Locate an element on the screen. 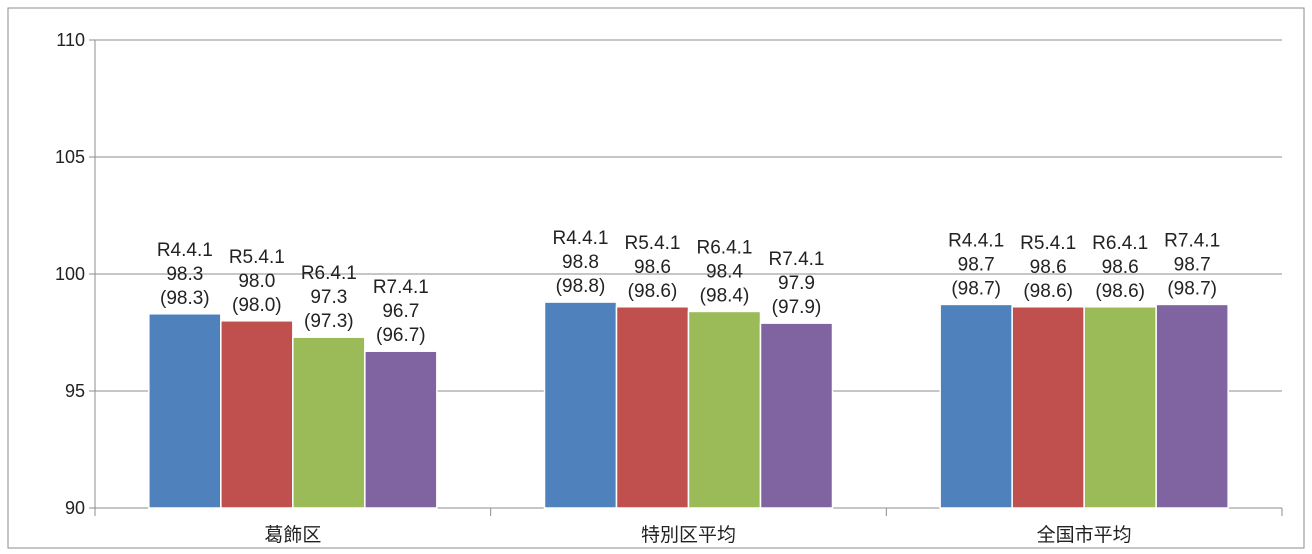  data-label: 98.0 is located at coordinates (256, 281).